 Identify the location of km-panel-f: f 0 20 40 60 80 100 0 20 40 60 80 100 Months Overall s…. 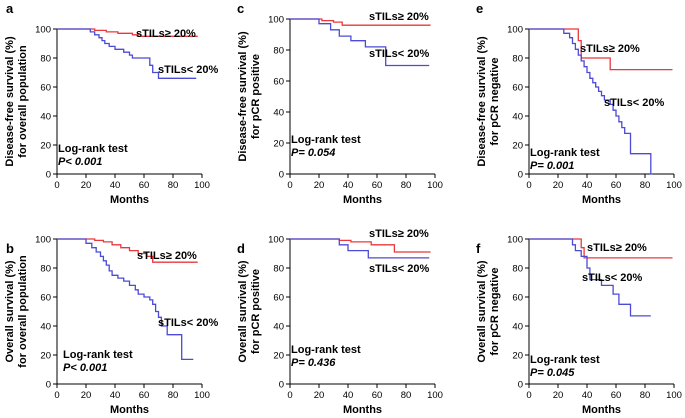
(579, 326).